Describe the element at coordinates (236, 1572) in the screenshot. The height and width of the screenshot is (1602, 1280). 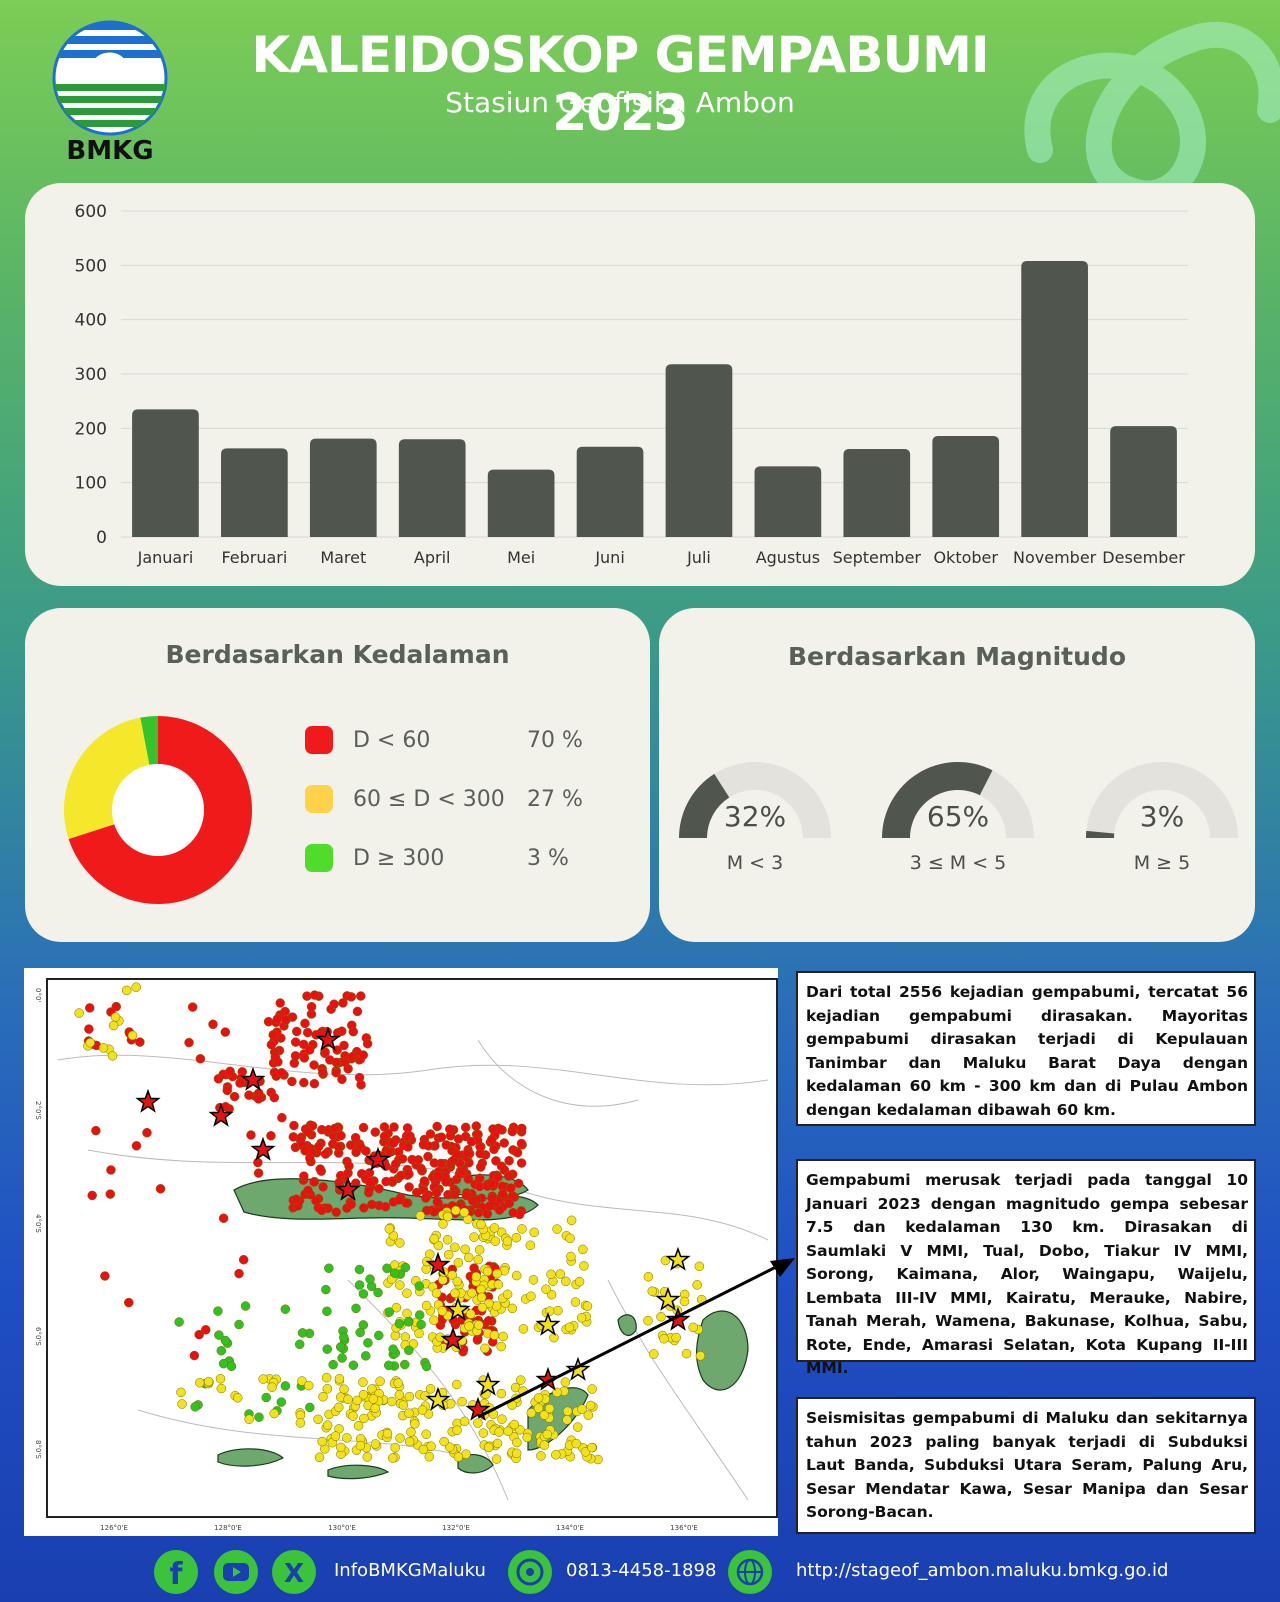
I see `youtube-icon` at that location.